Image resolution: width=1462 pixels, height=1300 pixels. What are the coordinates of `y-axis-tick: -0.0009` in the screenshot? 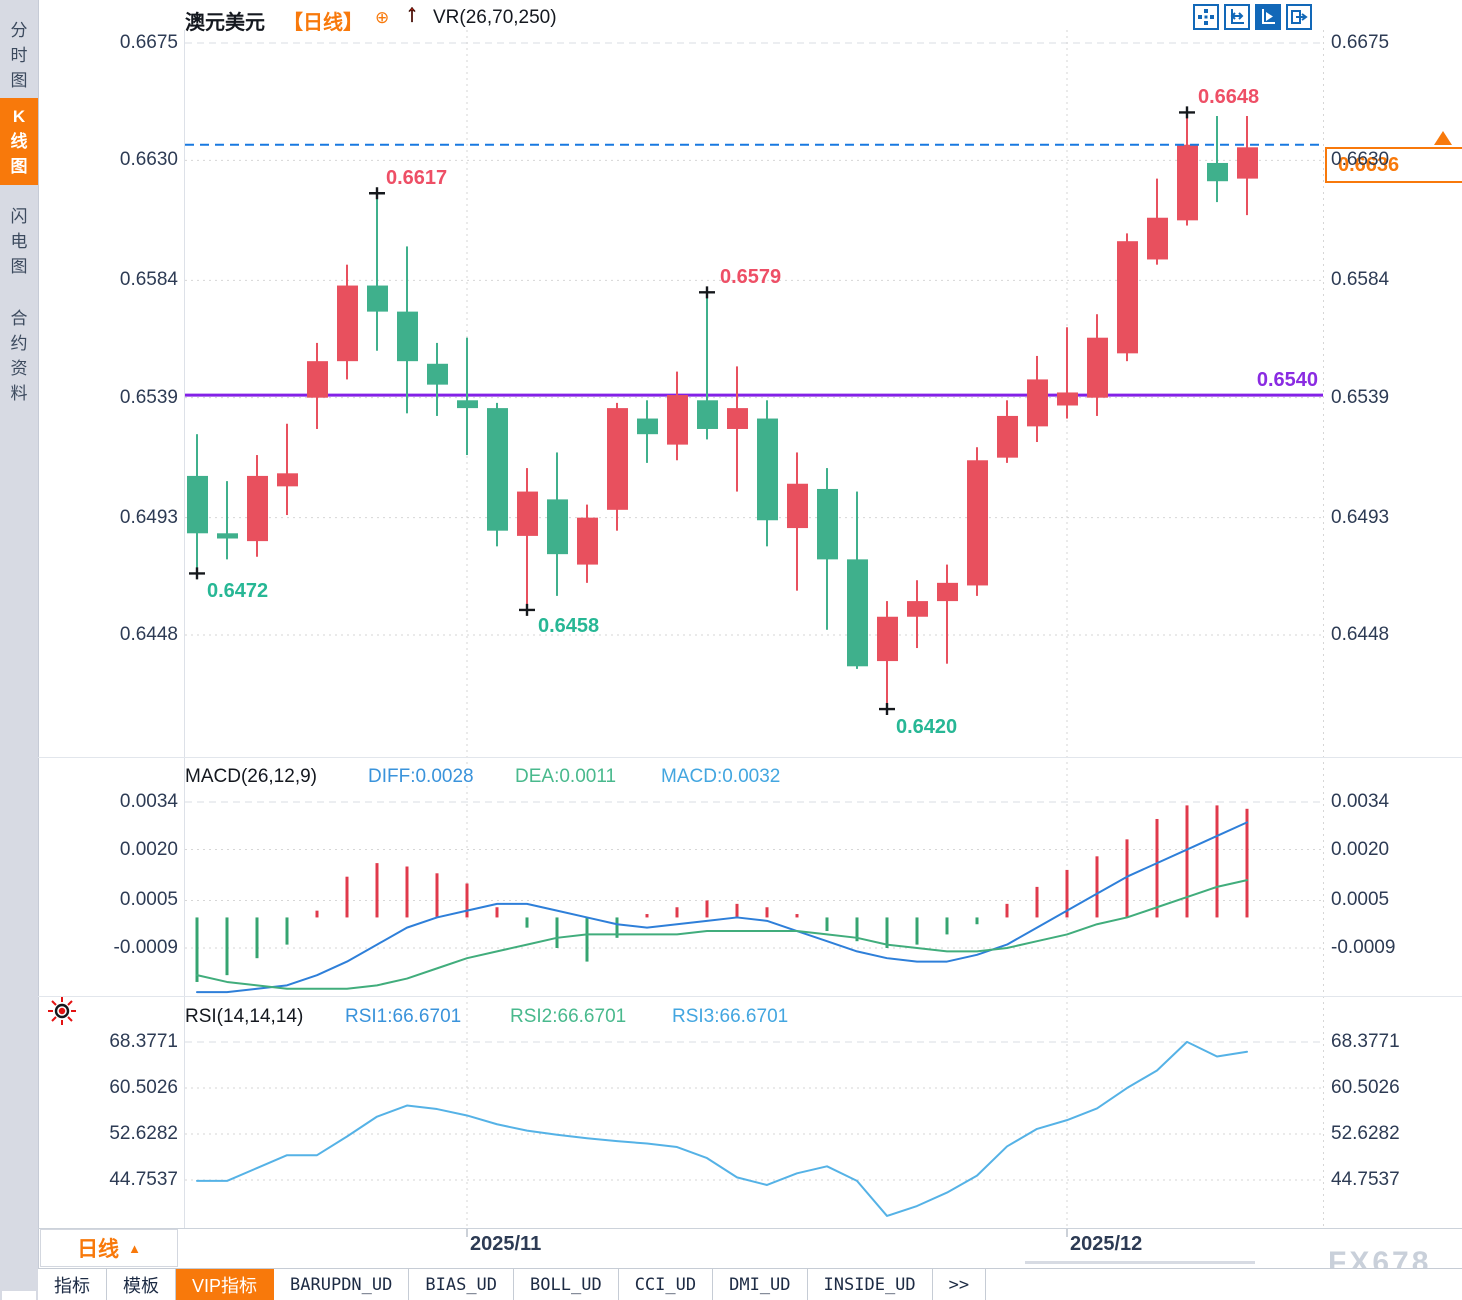 It's located at (145, 947).